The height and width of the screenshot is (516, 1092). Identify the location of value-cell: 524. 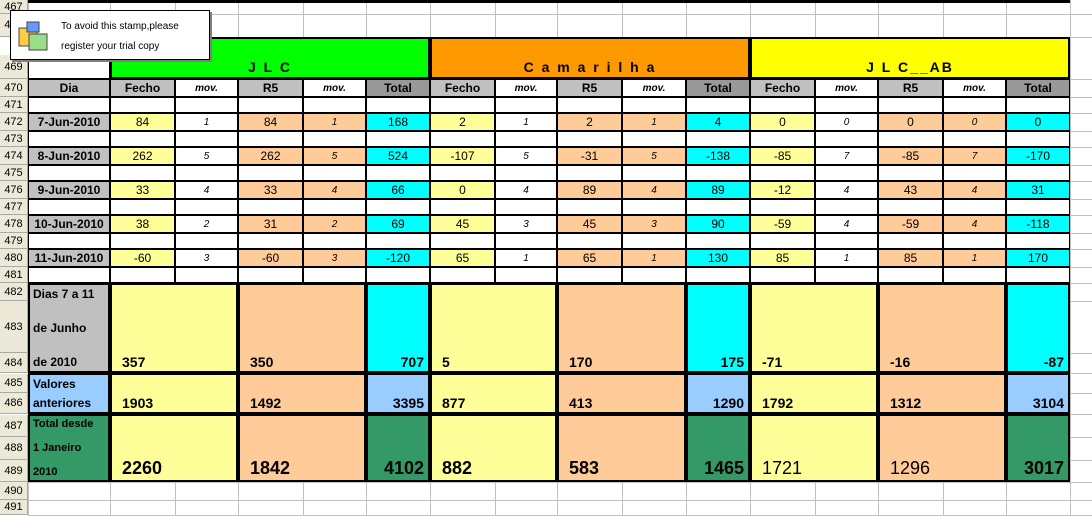
(398, 156).